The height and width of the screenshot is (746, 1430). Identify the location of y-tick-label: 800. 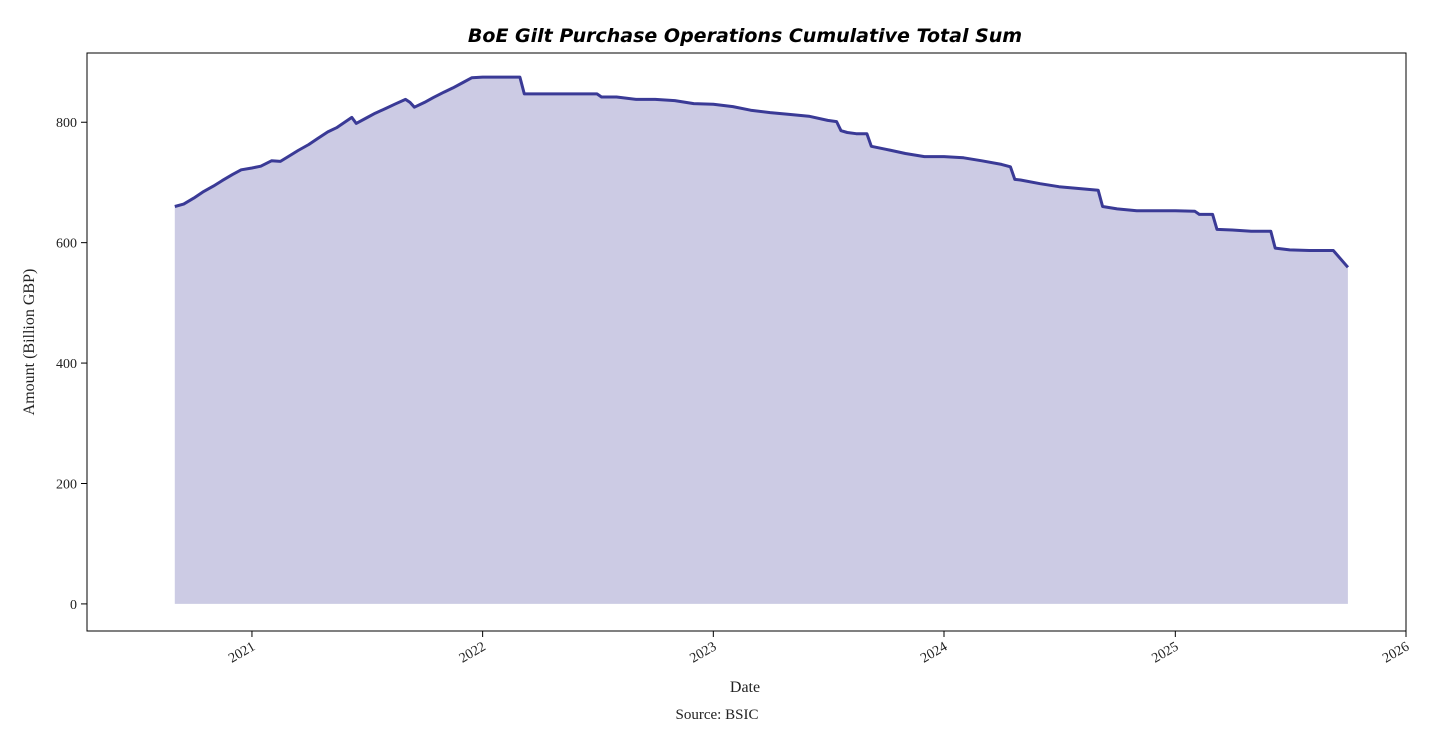
(66, 123).